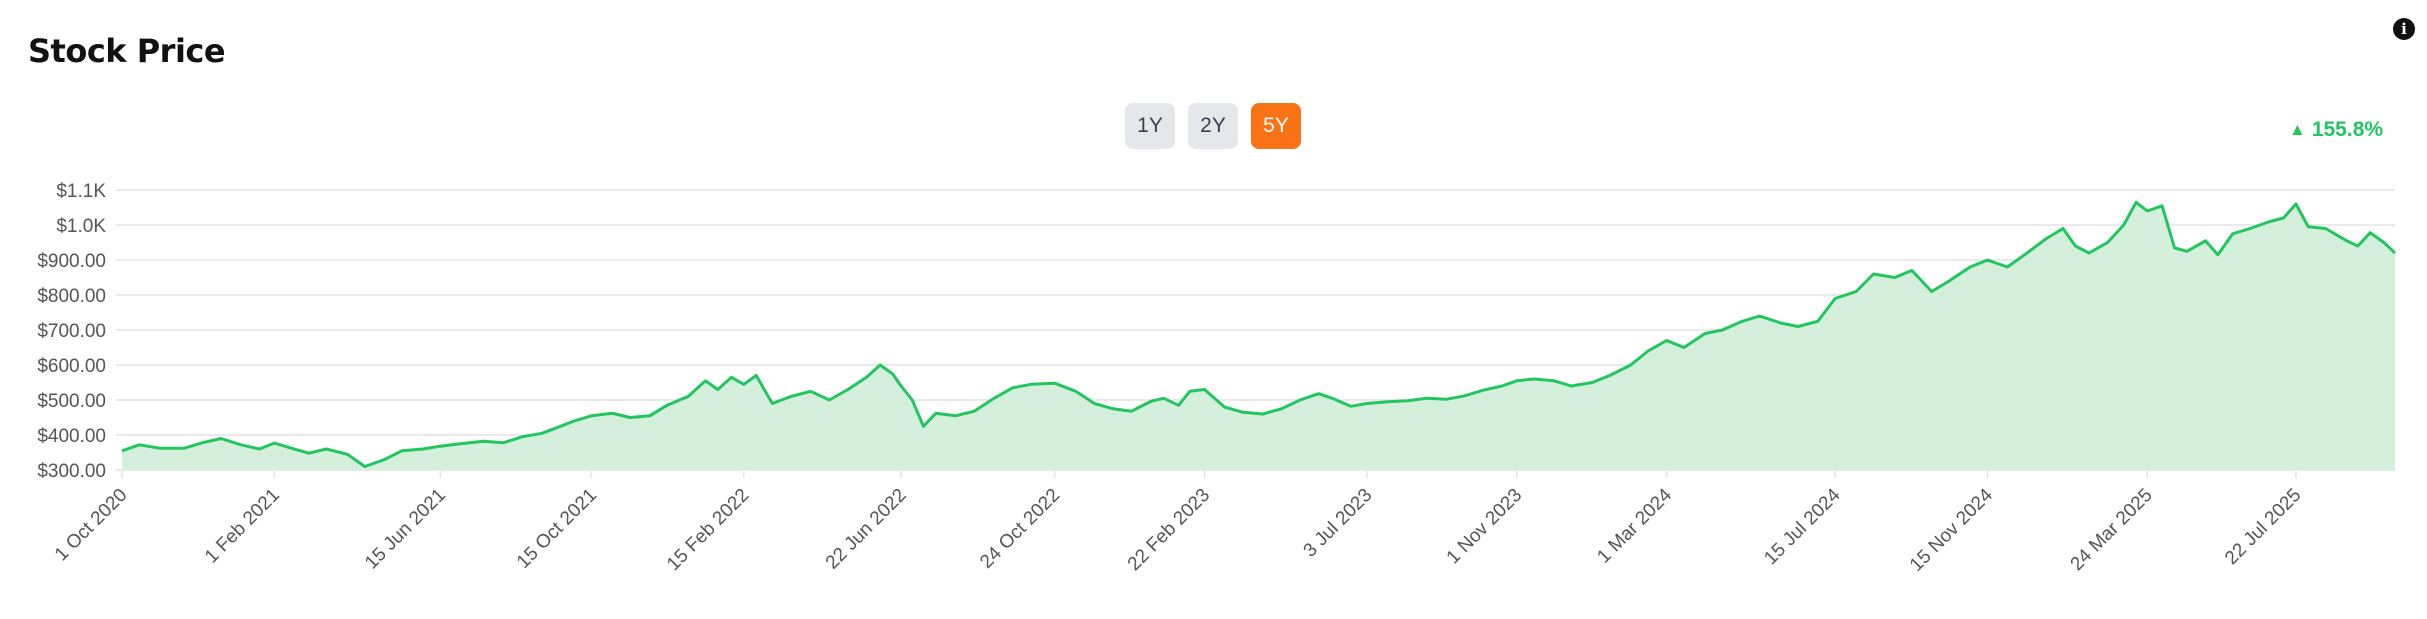 This screenshot has height=619, width=2427. I want to click on x-tick-label: 24 Mar 2025, so click(2112, 530).